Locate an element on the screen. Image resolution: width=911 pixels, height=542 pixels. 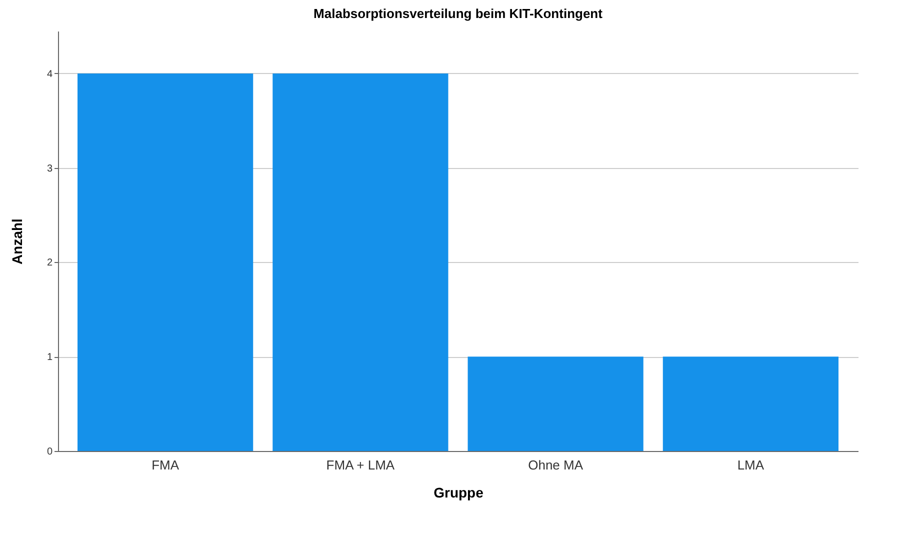
x-tick-label: Ohne MA is located at coordinates (556, 465).